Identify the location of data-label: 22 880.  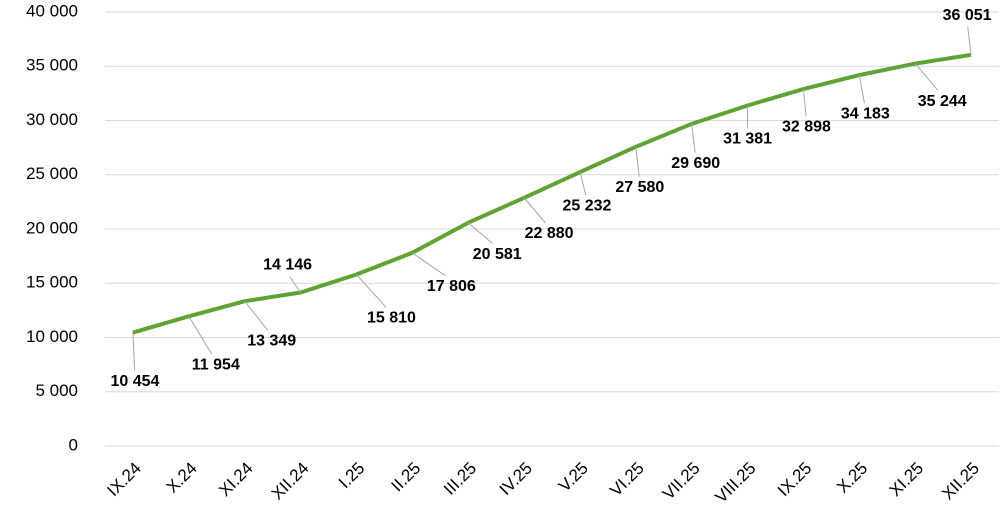
(549, 233).